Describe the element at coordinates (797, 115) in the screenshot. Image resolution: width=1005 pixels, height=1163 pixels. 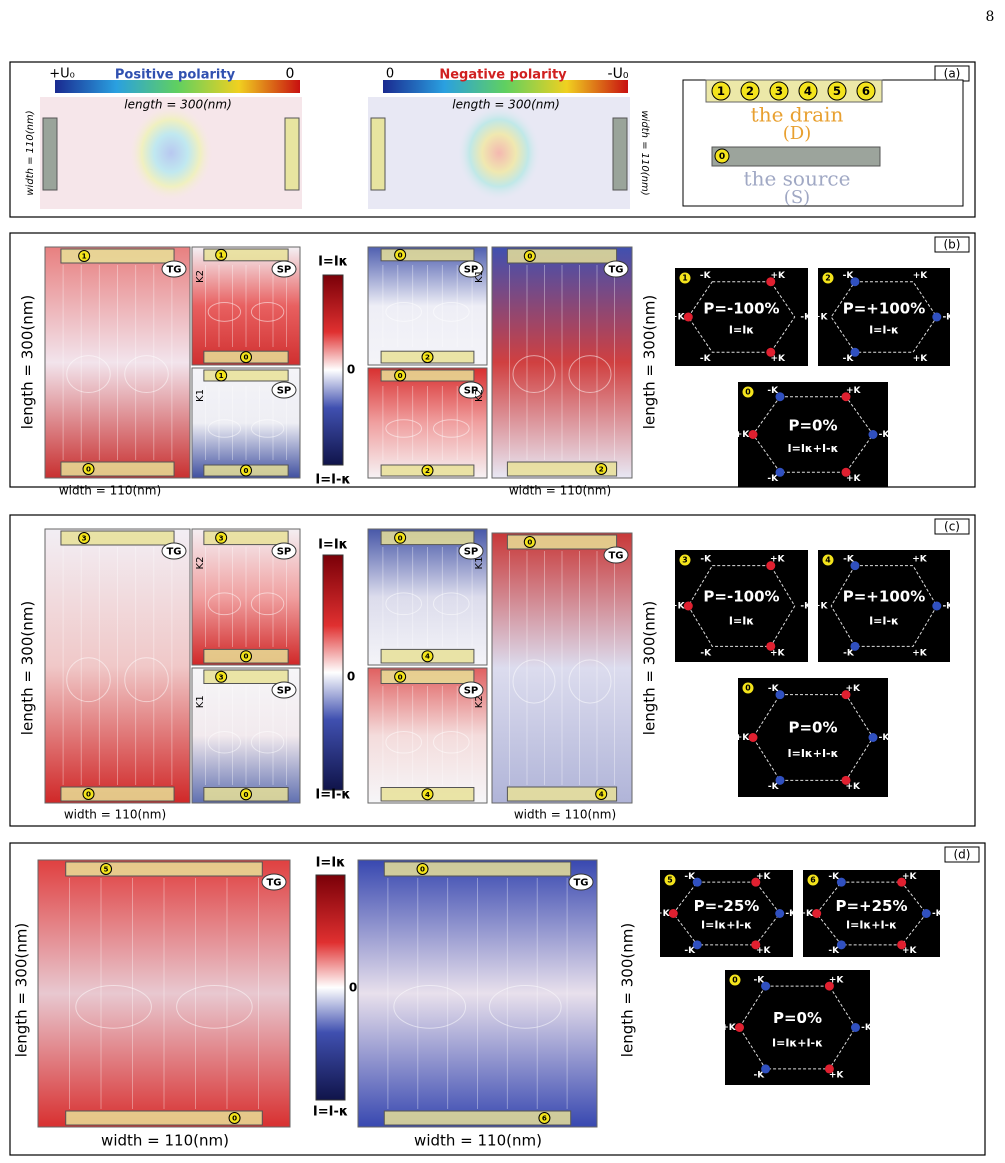
I see `drain-label: the drain` at that location.